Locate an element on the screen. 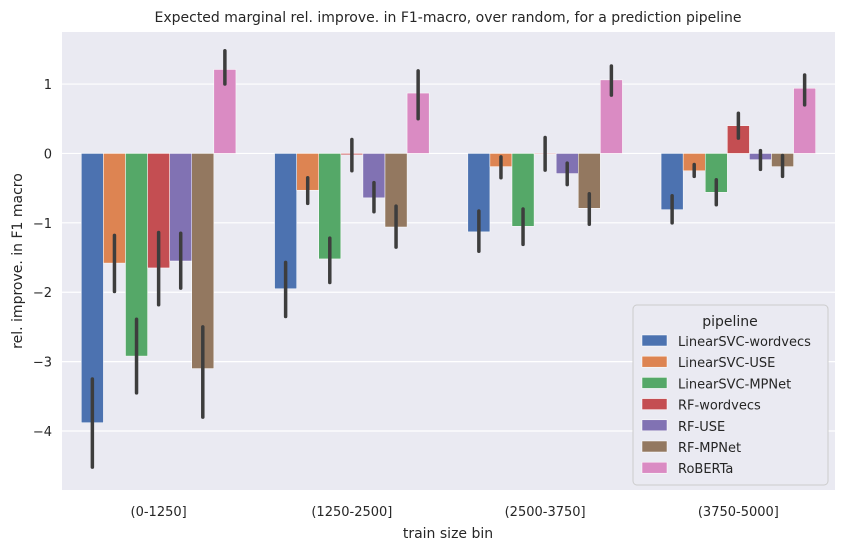 This screenshot has width=846, height=550. x-tick-label: (3750-5000] is located at coordinates (738, 512).